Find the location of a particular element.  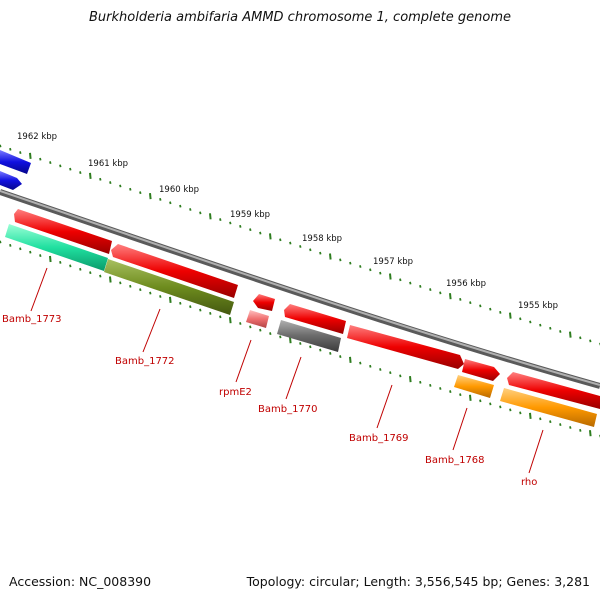

scale-label: 1955 kbp is located at coordinates (538, 306).